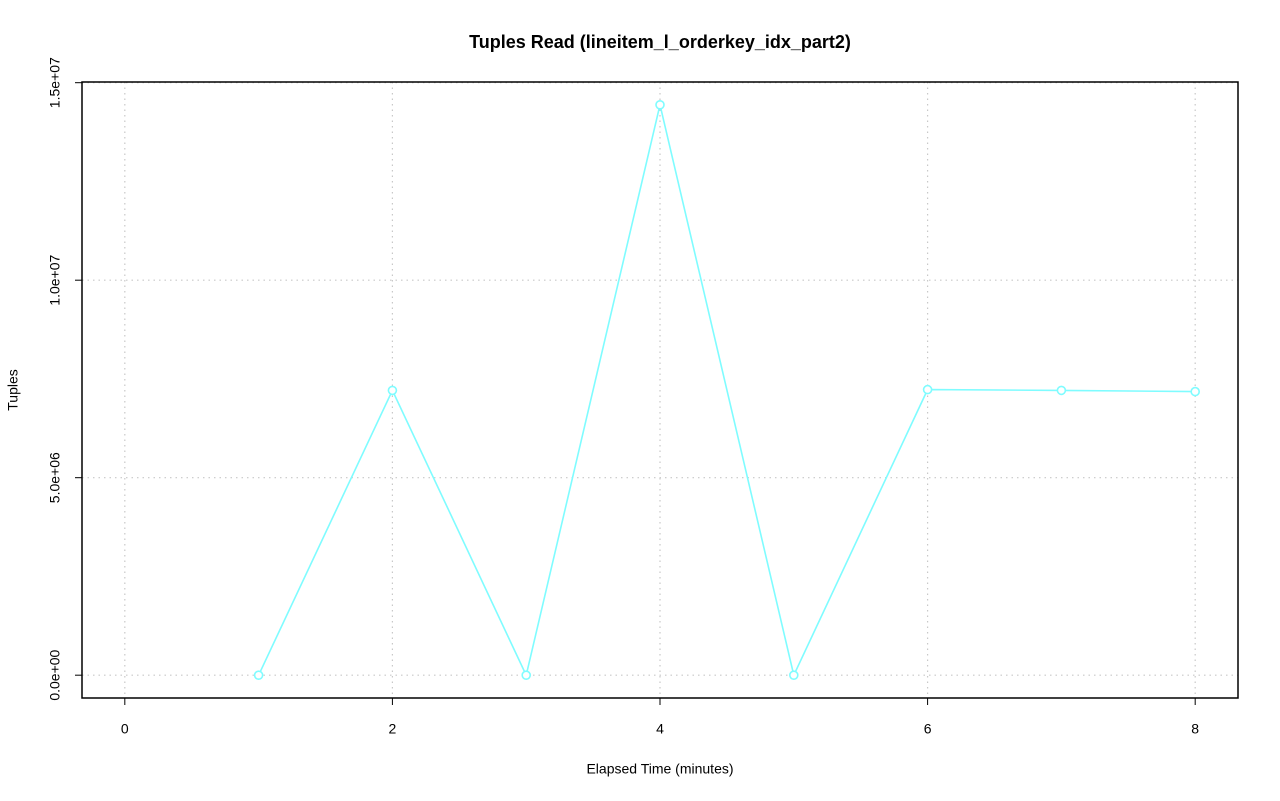  I want to click on y-tick-label: 1.0e+07, so click(55, 279).